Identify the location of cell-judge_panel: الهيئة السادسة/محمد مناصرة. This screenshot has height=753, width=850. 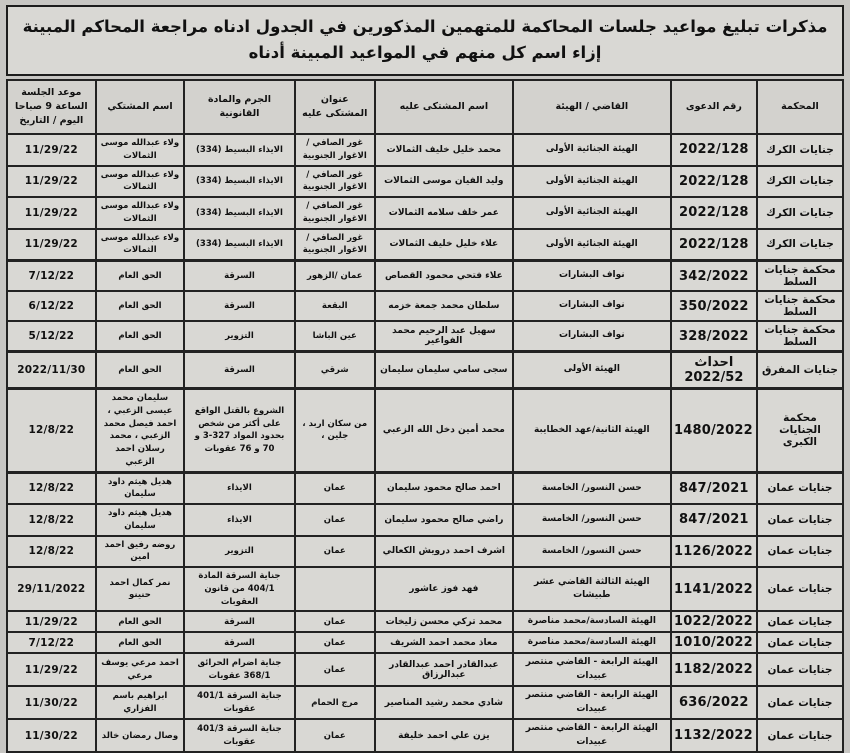
(591, 622).